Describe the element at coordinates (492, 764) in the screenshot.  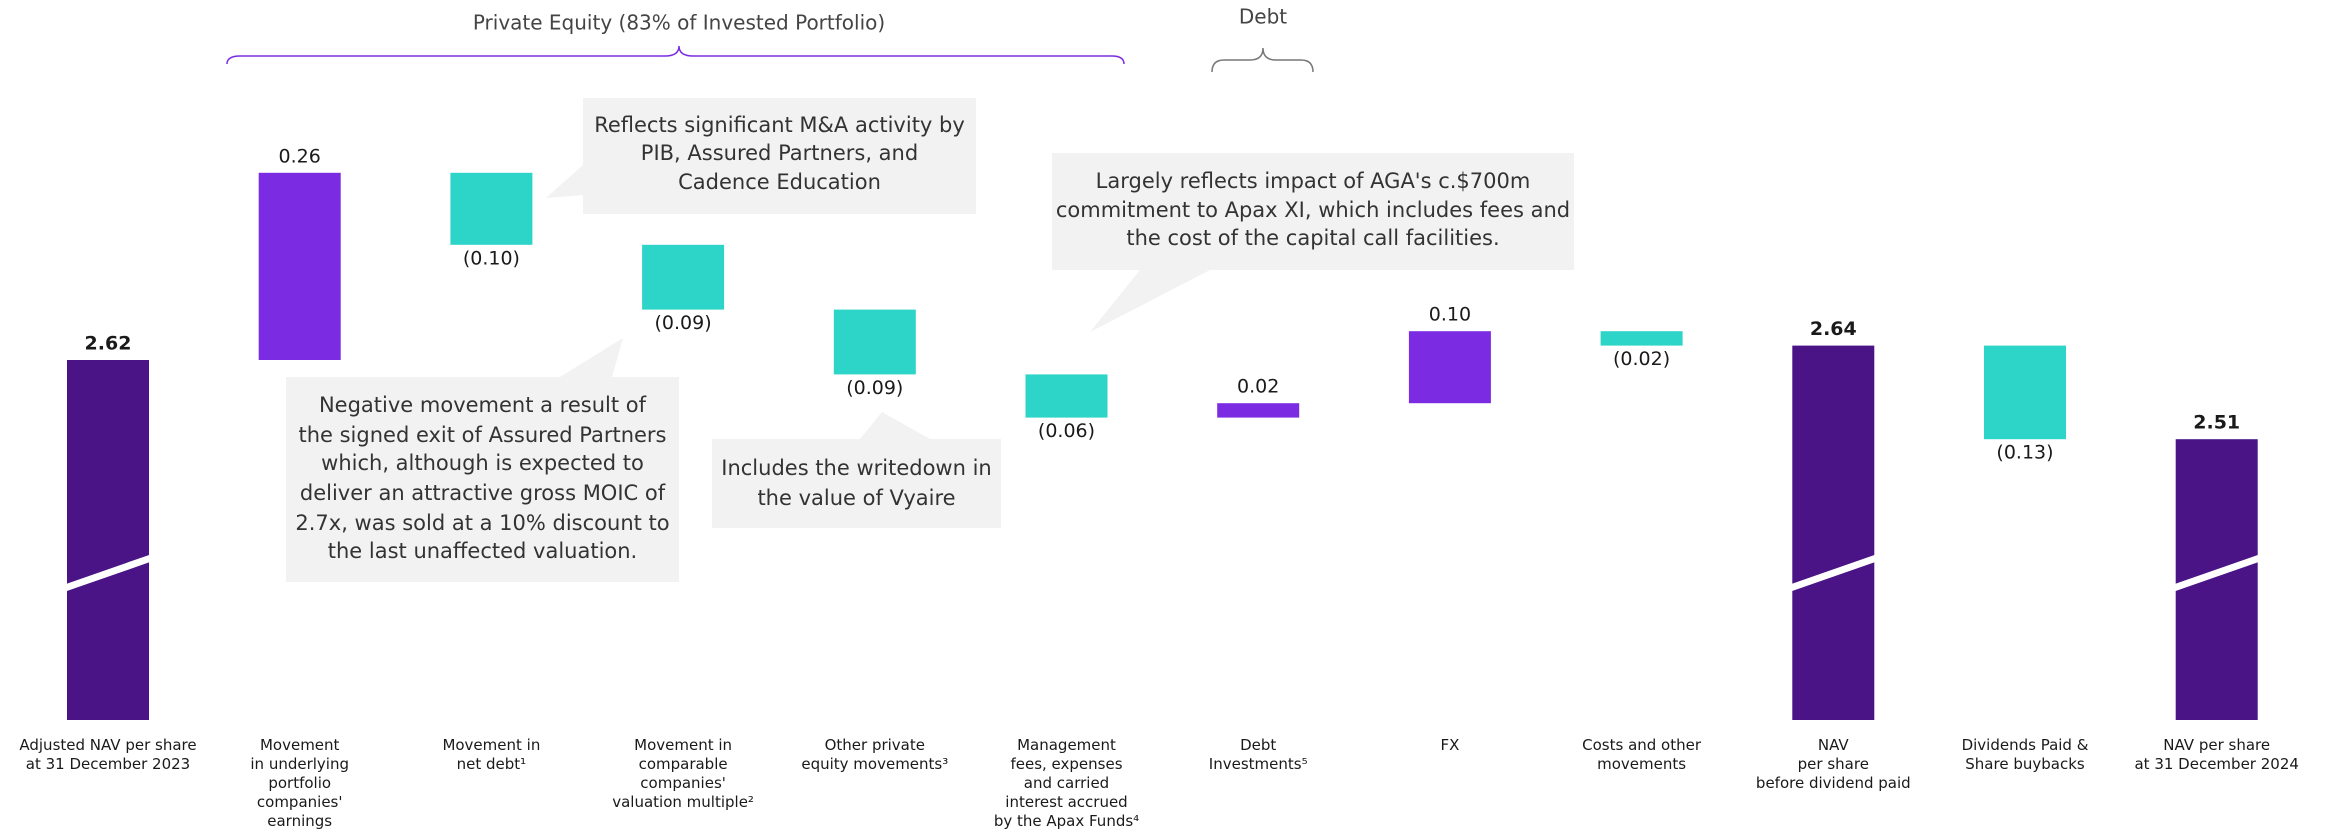
I see `x-tick-label-line: net debt¹` at that location.